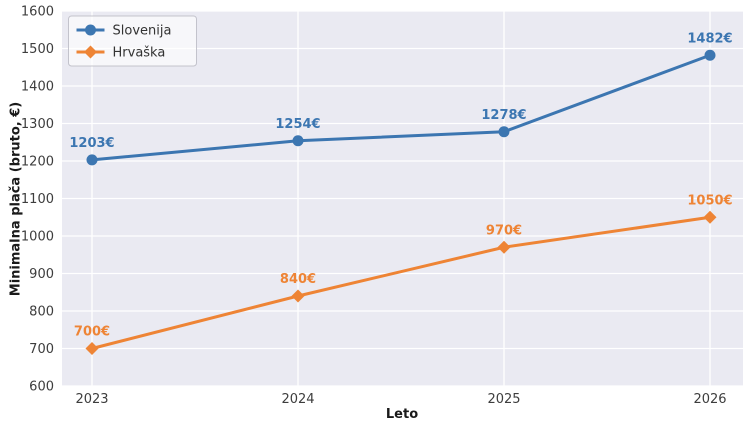 This screenshot has height=428, width=750. I want to click on y-tick-label: 1600, so click(37, 12).